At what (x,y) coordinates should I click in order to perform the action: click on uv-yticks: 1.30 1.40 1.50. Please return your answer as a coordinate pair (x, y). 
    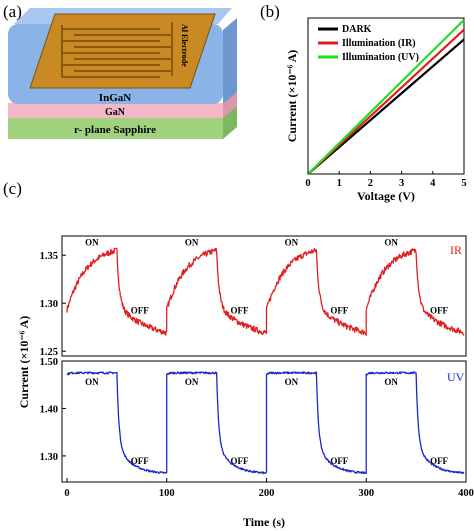
    Looking at the image, I should click on (53, 410).